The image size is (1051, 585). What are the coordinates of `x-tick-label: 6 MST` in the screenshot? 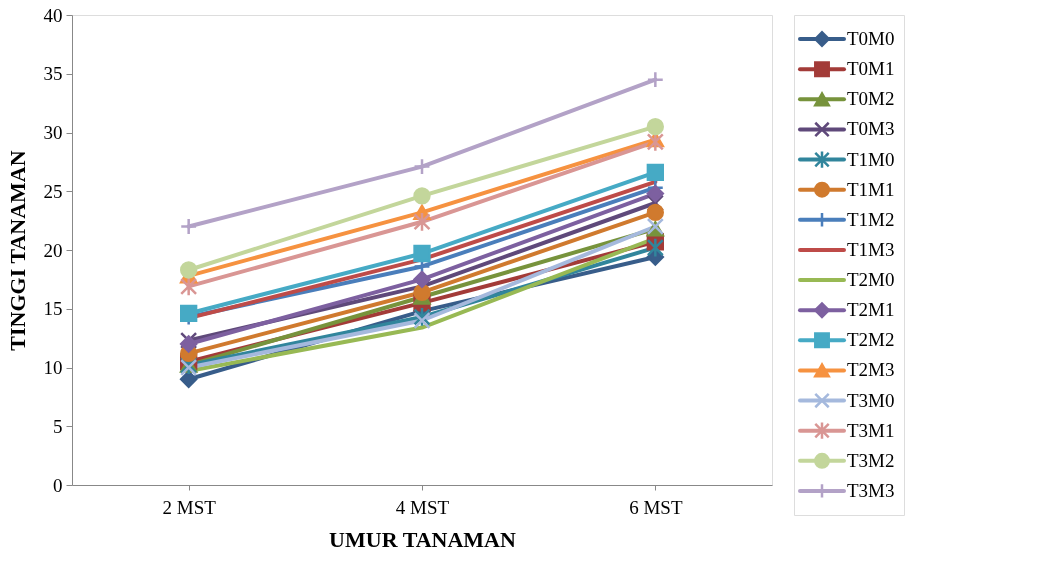 It's located at (656, 507).